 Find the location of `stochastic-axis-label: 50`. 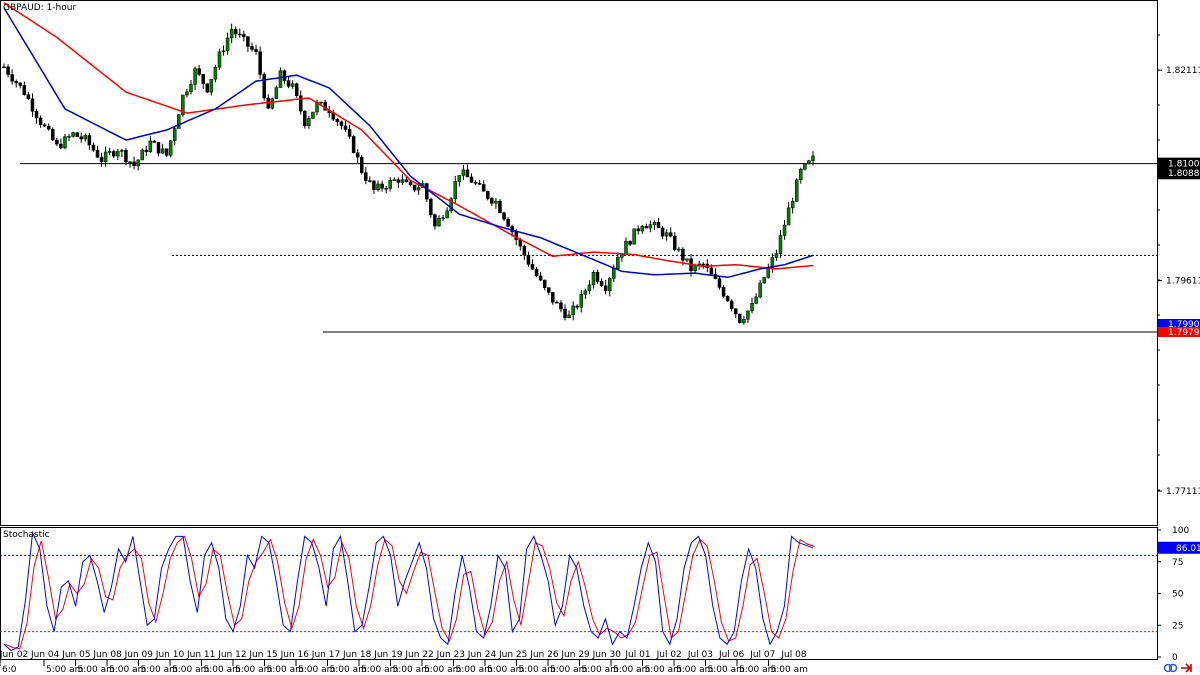

stochastic-axis-label: 50 is located at coordinates (1178, 595).